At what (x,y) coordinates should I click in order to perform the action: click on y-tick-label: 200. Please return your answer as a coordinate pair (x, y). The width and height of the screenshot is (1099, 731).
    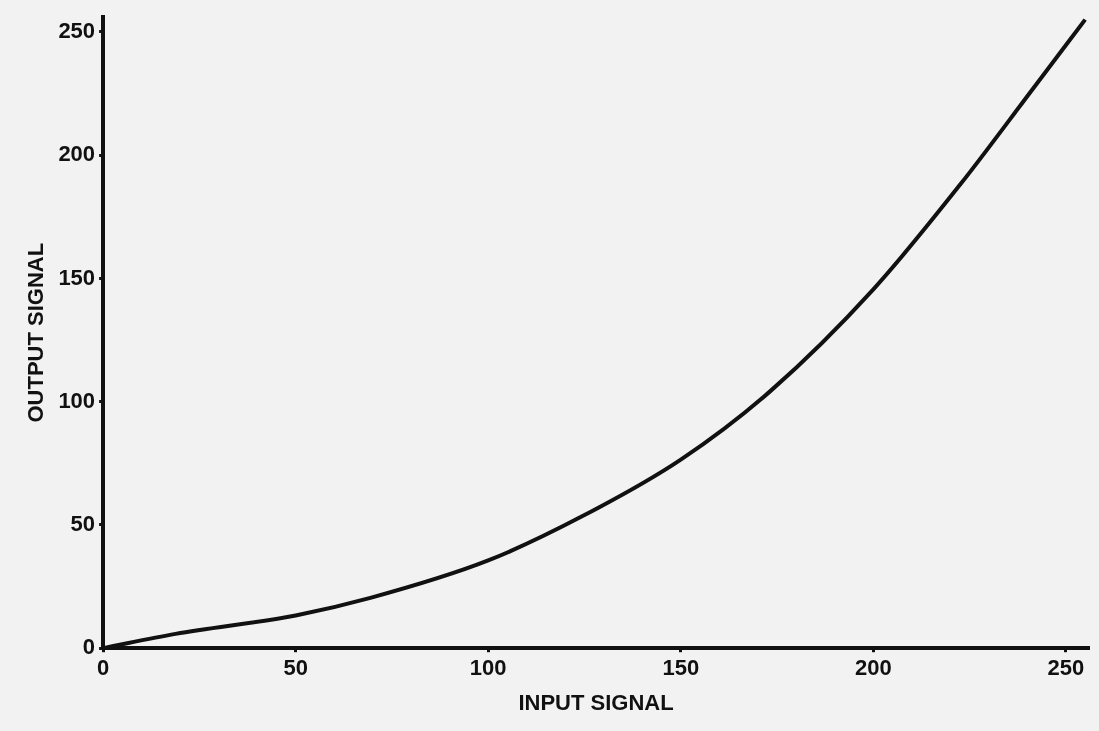
    Looking at the image, I should click on (77, 154).